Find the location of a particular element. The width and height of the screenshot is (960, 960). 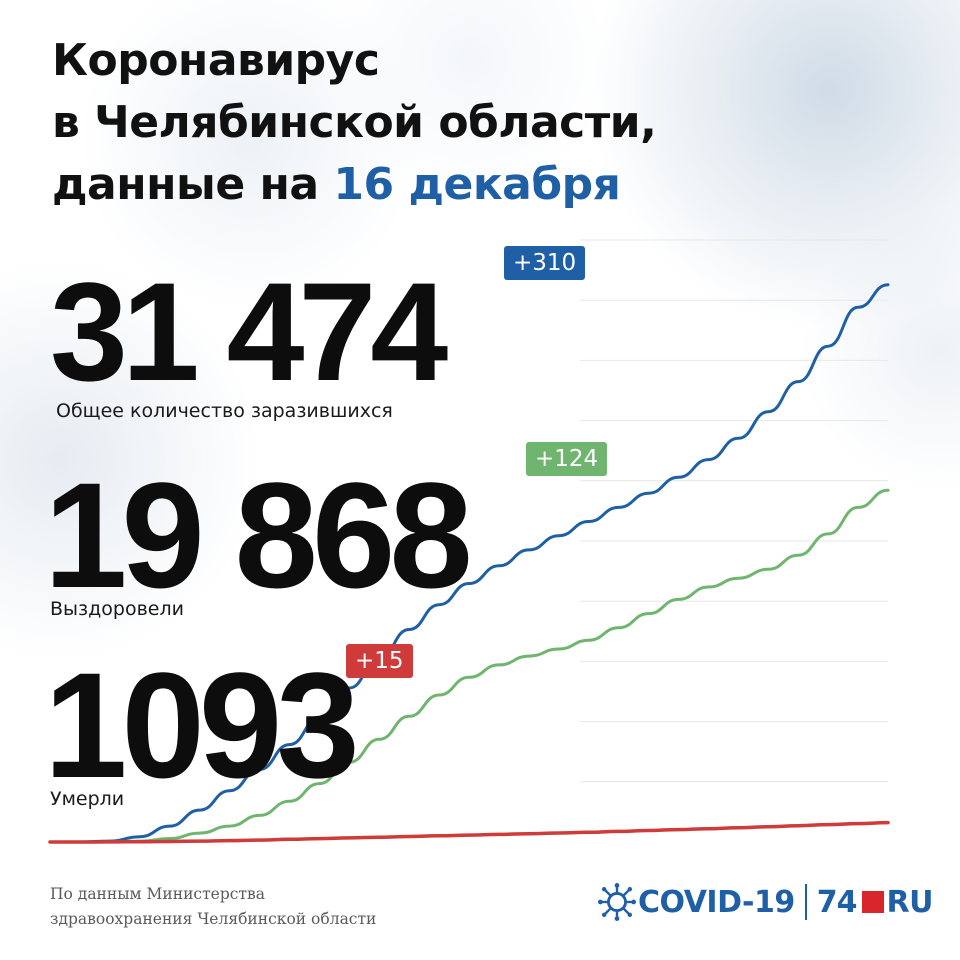

virus-icon is located at coordinates (617, 902).